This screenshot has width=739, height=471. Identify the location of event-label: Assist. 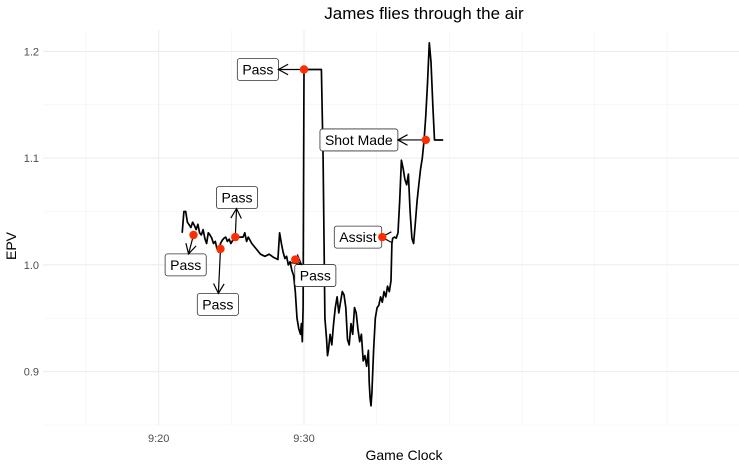
(357, 237).